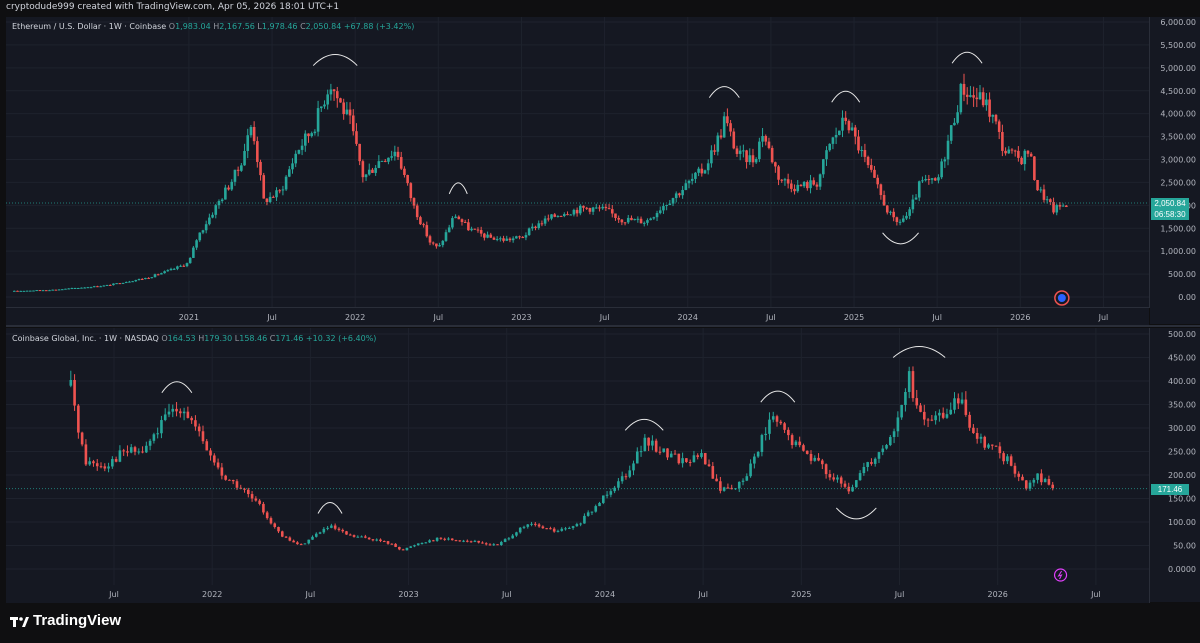 This screenshot has width=1200, height=643. I want to click on y-tick-label: 1,000.00, so click(1178, 251).